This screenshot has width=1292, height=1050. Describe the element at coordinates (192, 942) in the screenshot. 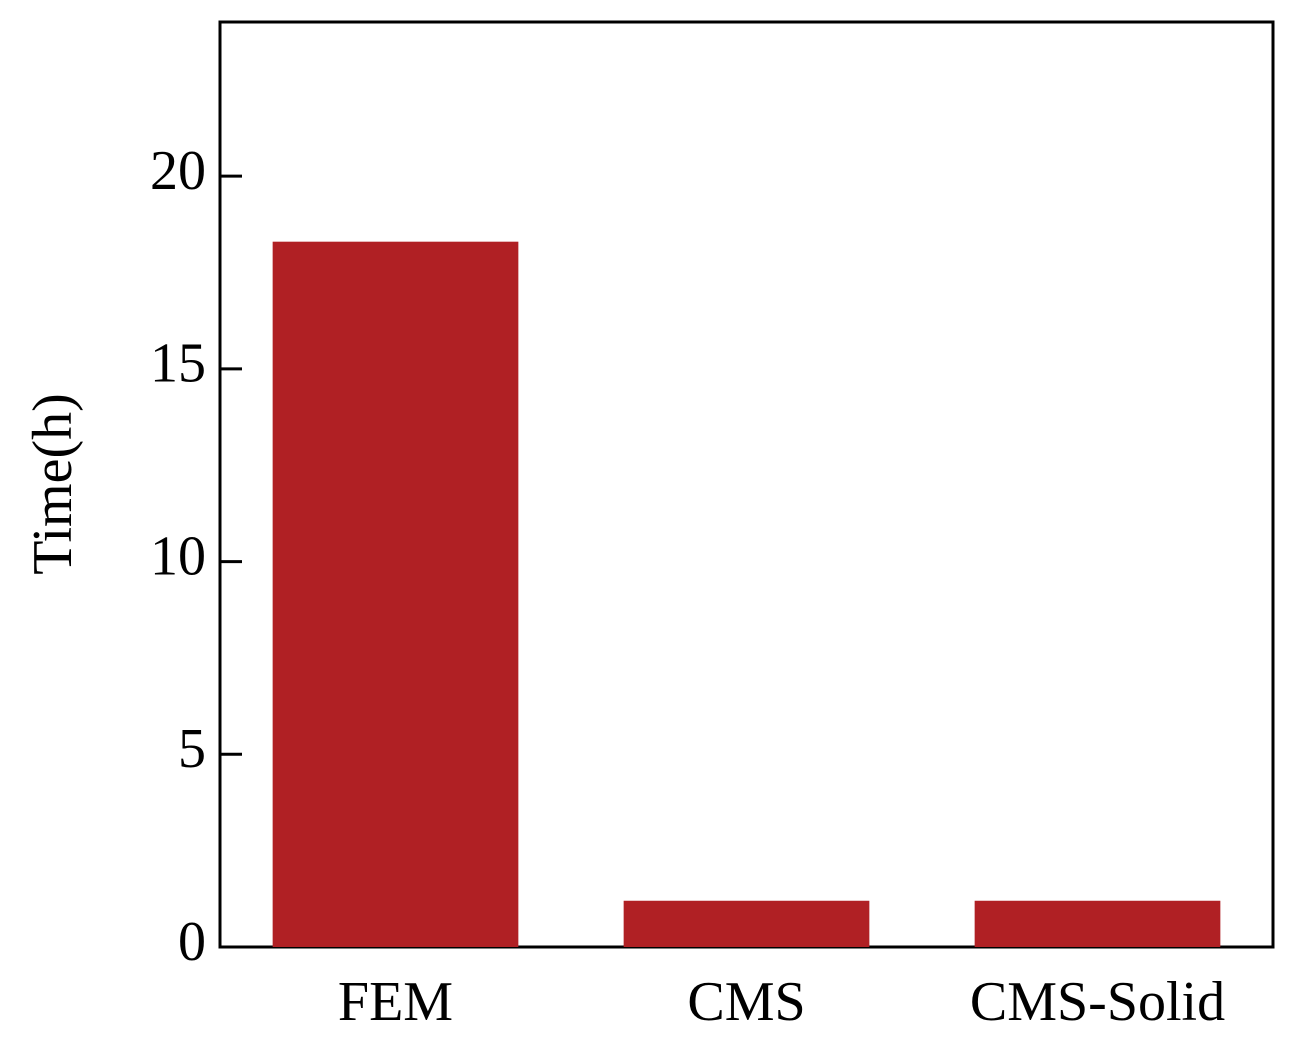

I see `y-tick-label: 0` at that location.